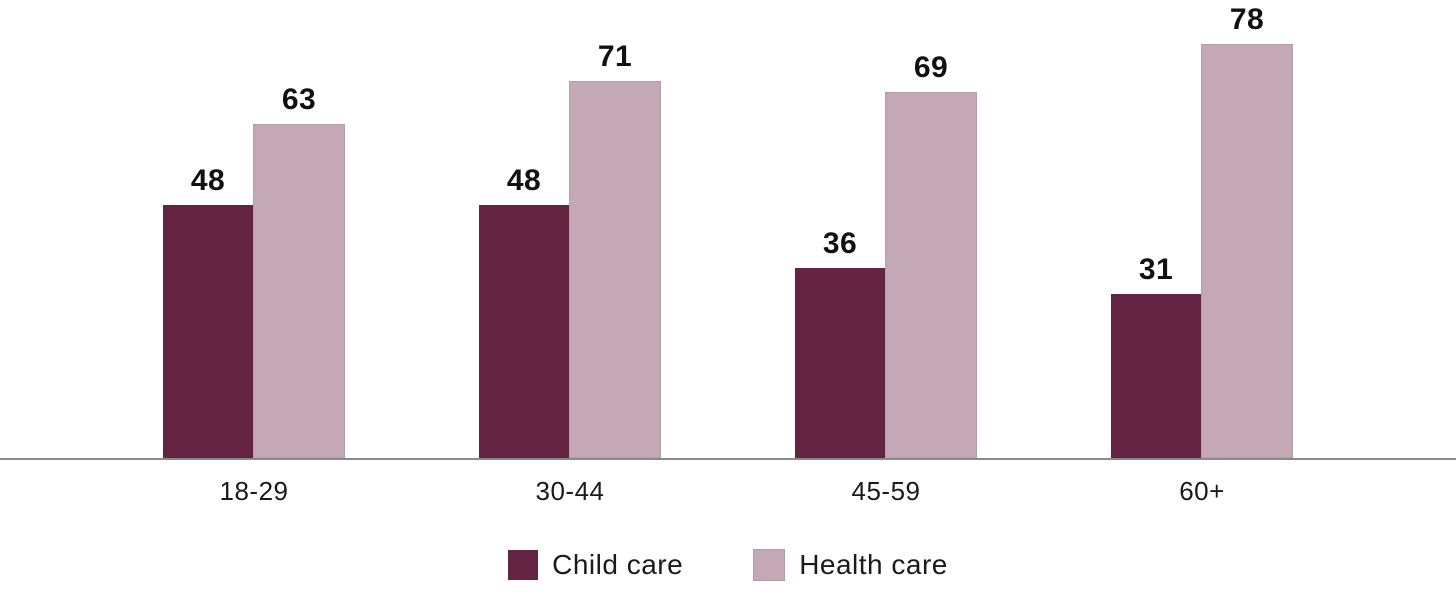  What do you see at coordinates (769, 565) in the screenshot?
I see `legend-swatch-health-care` at bounding box center [769, 565].